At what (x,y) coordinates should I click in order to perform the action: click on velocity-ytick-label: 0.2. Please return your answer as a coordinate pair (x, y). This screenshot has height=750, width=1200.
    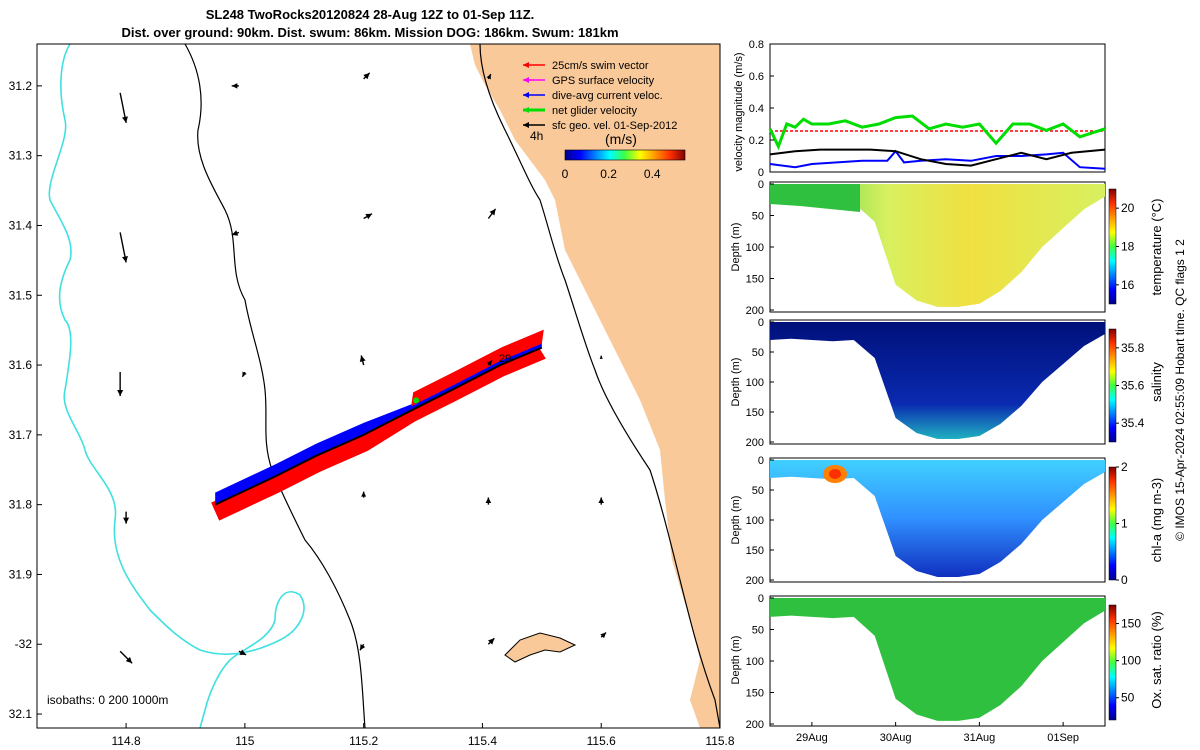
    Looking at the image, I should click on (756, 141).